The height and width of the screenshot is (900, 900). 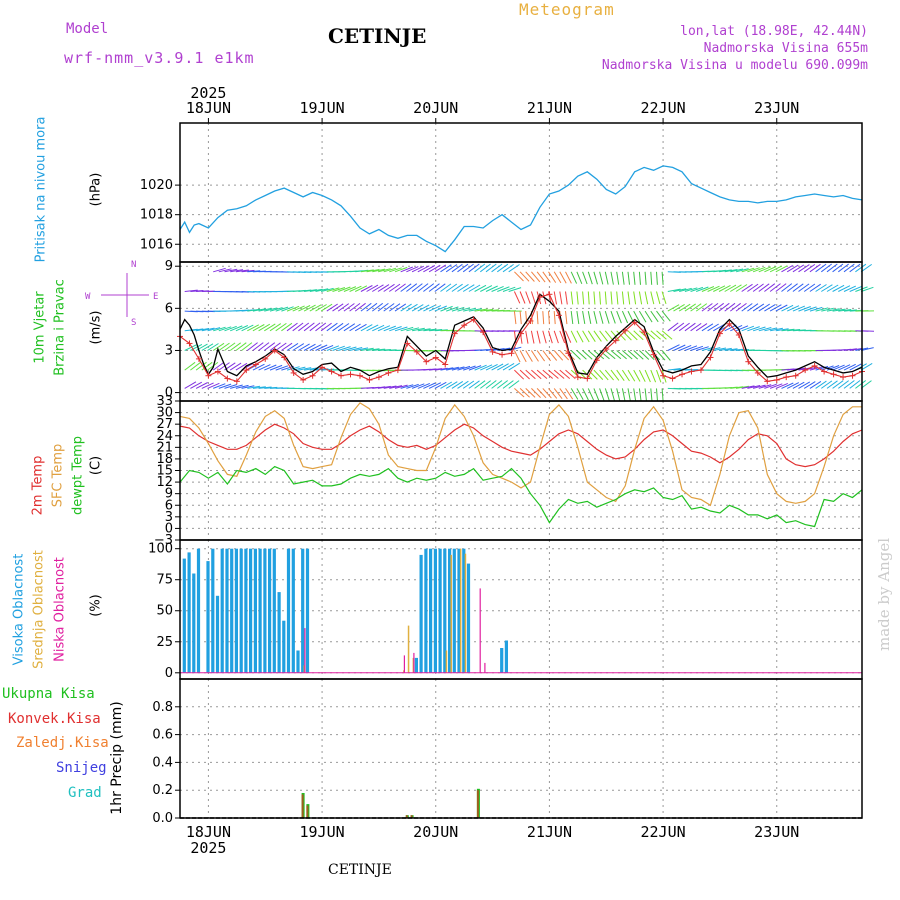 What do you see at coordinates (87, 29) in the screenshot?
I see `model-label: Model` at bounding box center [87, 29].